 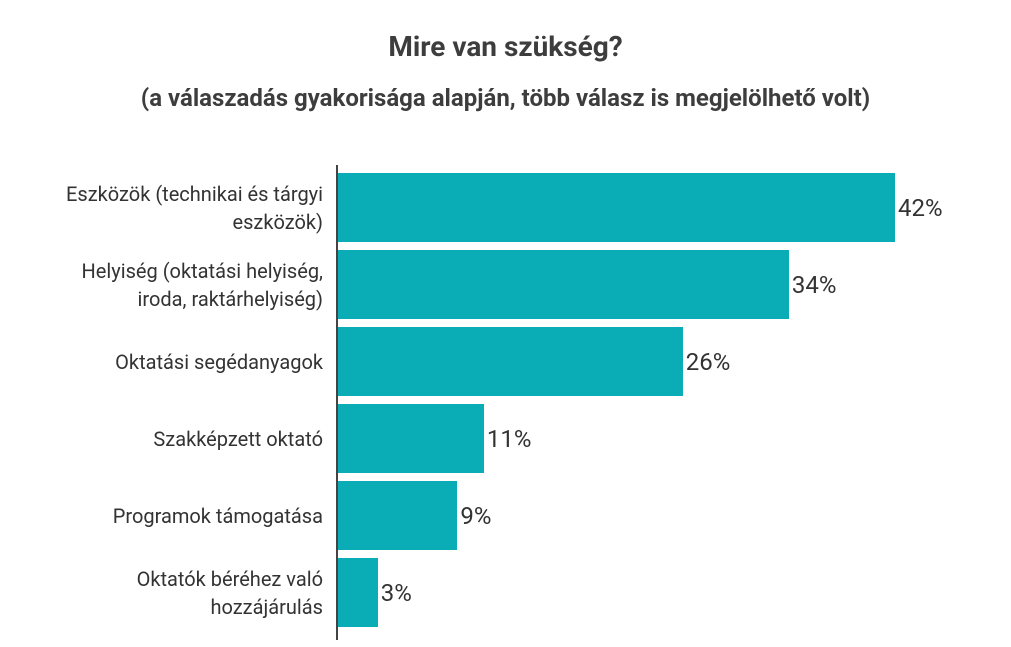 I want to click on value-label: 26%, so click(x=708, y=361).